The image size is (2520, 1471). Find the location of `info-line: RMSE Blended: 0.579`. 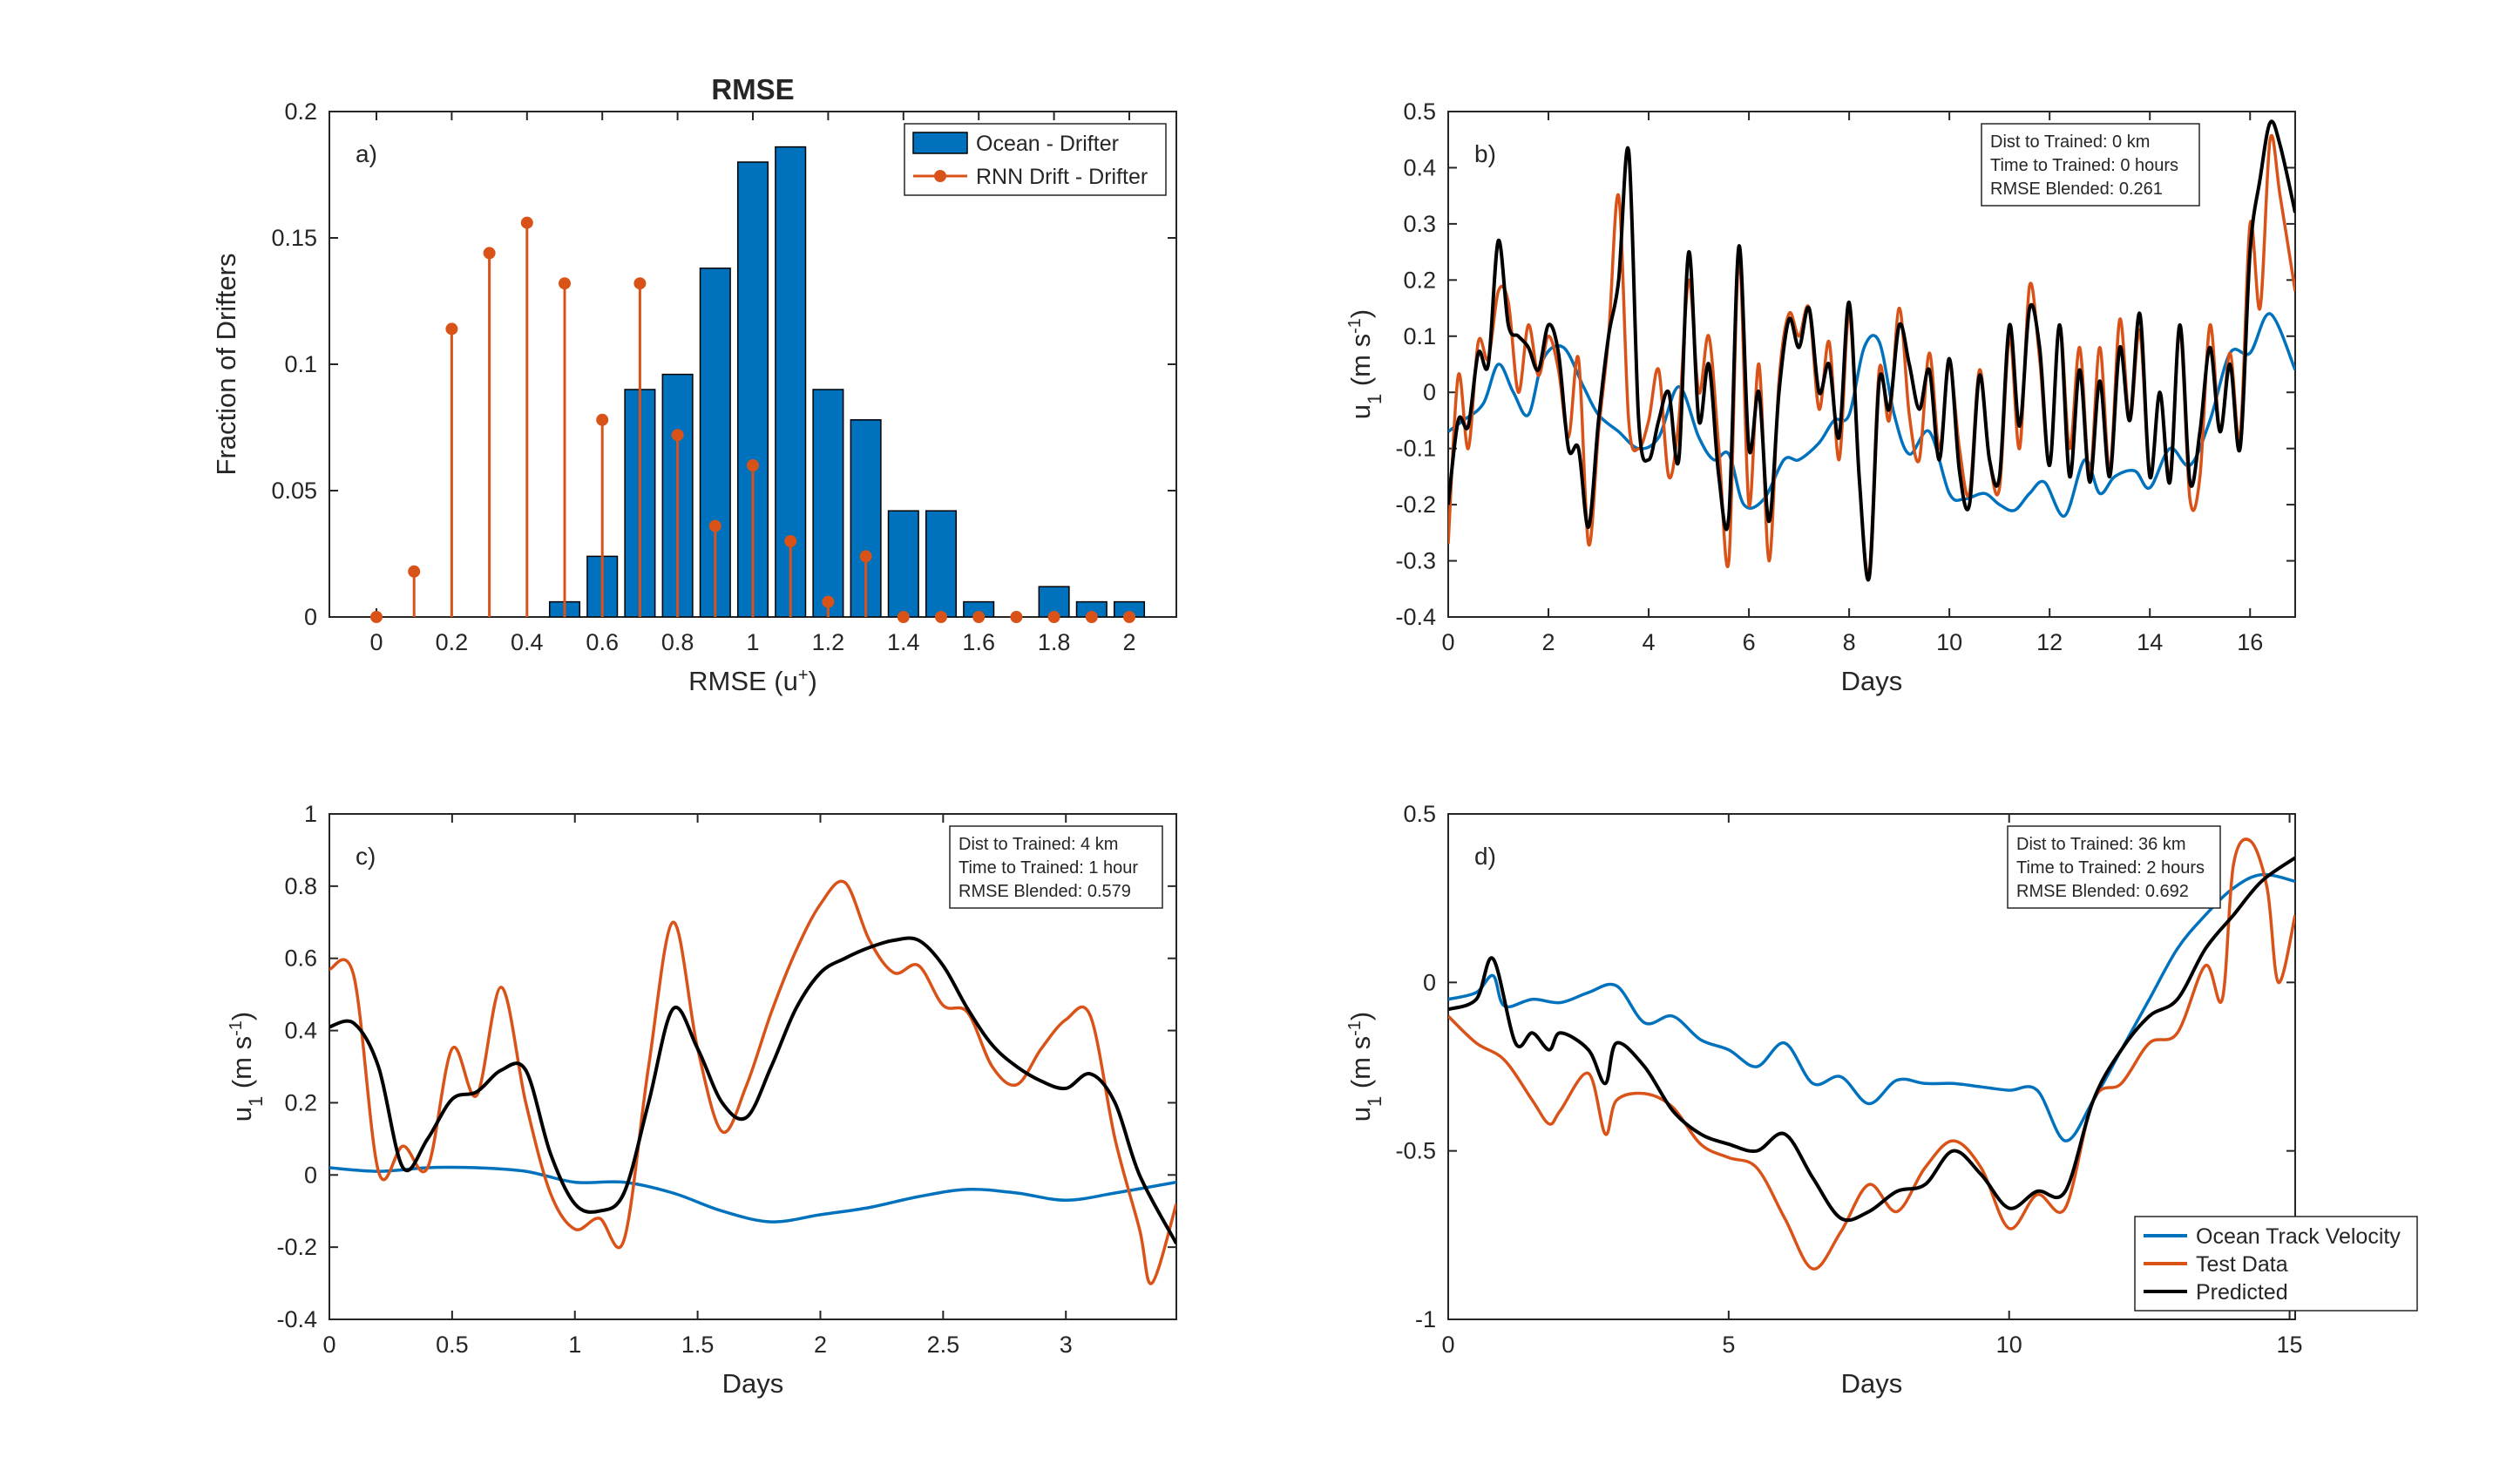

info-line: RMSE Blended: 0.579 is located at coordinates (1045, 891).